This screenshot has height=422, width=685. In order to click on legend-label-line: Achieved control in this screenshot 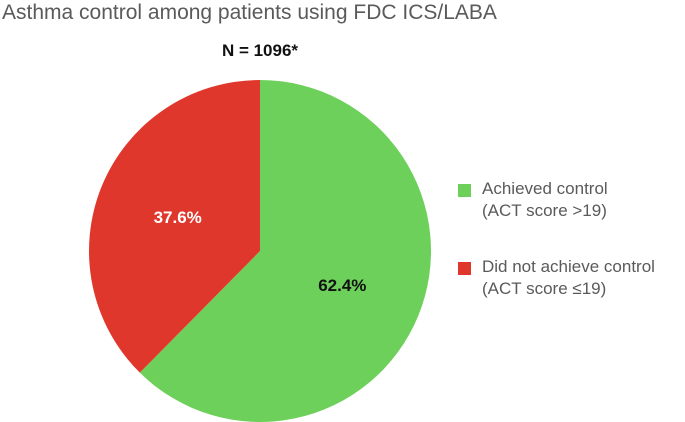, I will do `click(545, 188)`.